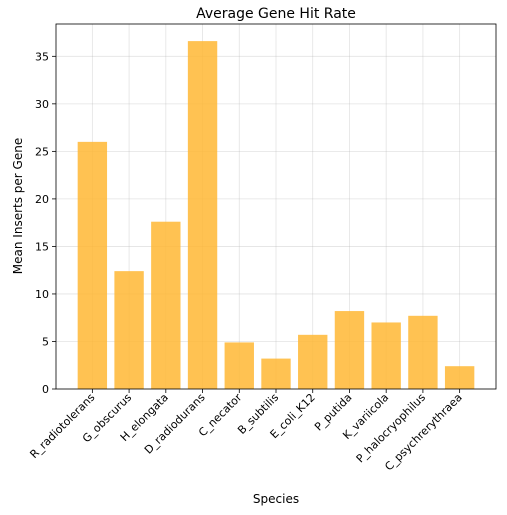  What do you see at coordinates (62, 426) in the screenshot?
I see `x-tick-label: R_radiotolerans` at bounding box center [62, 426].